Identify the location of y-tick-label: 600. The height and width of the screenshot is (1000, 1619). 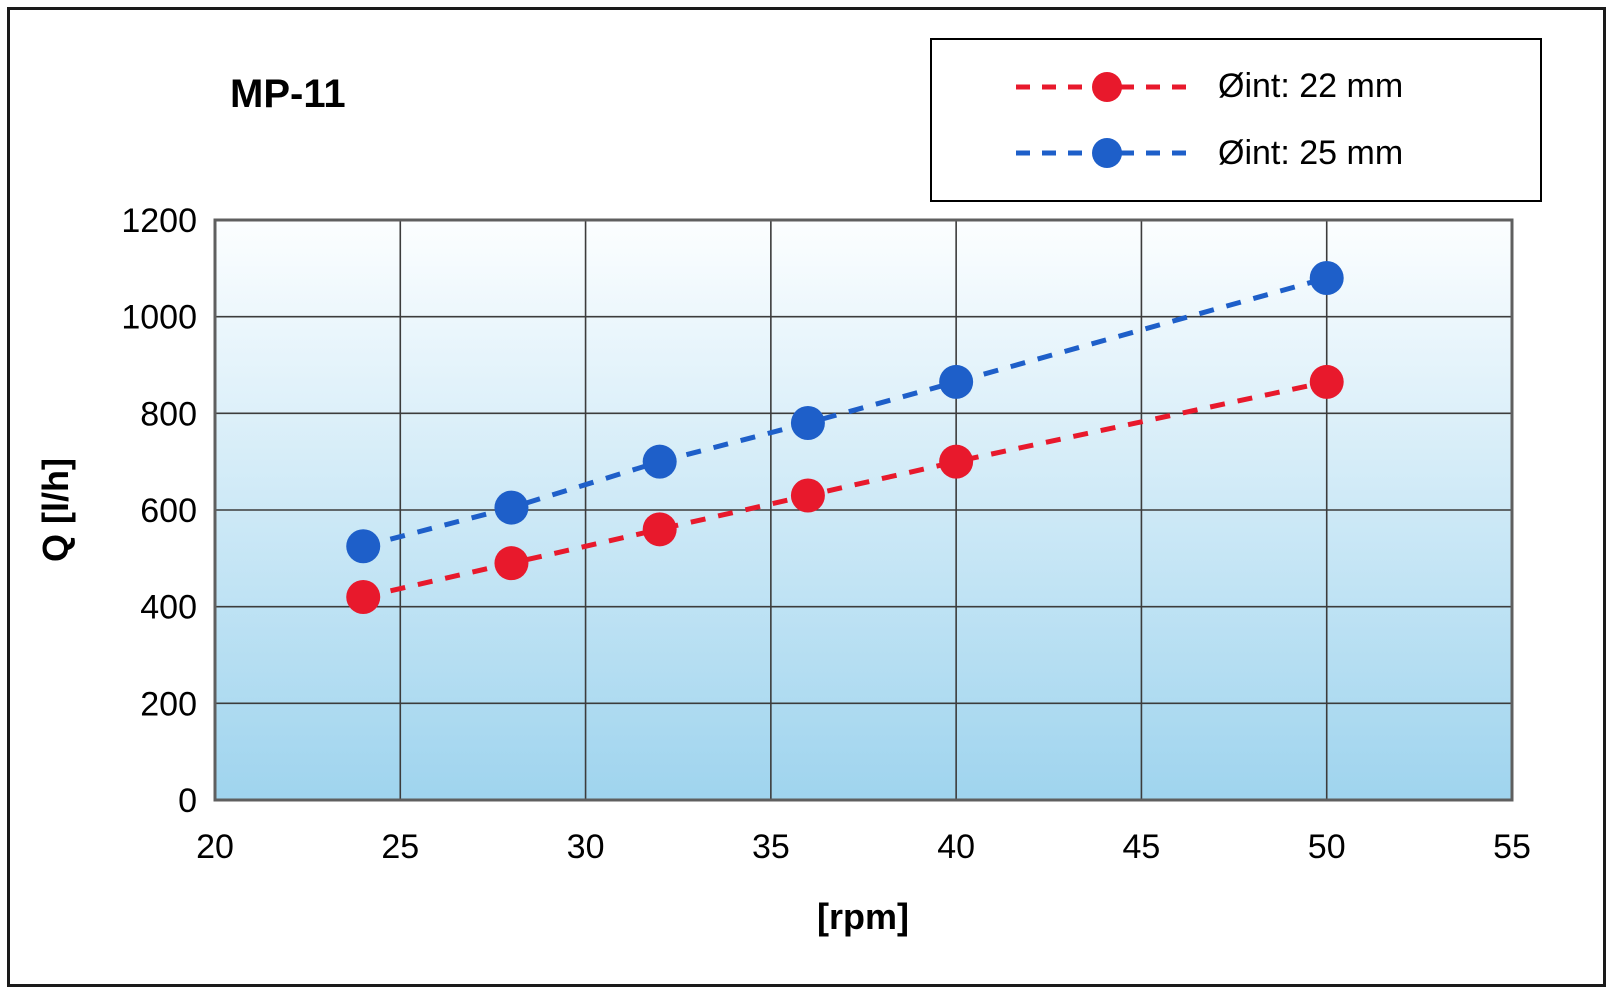
(168, 511).